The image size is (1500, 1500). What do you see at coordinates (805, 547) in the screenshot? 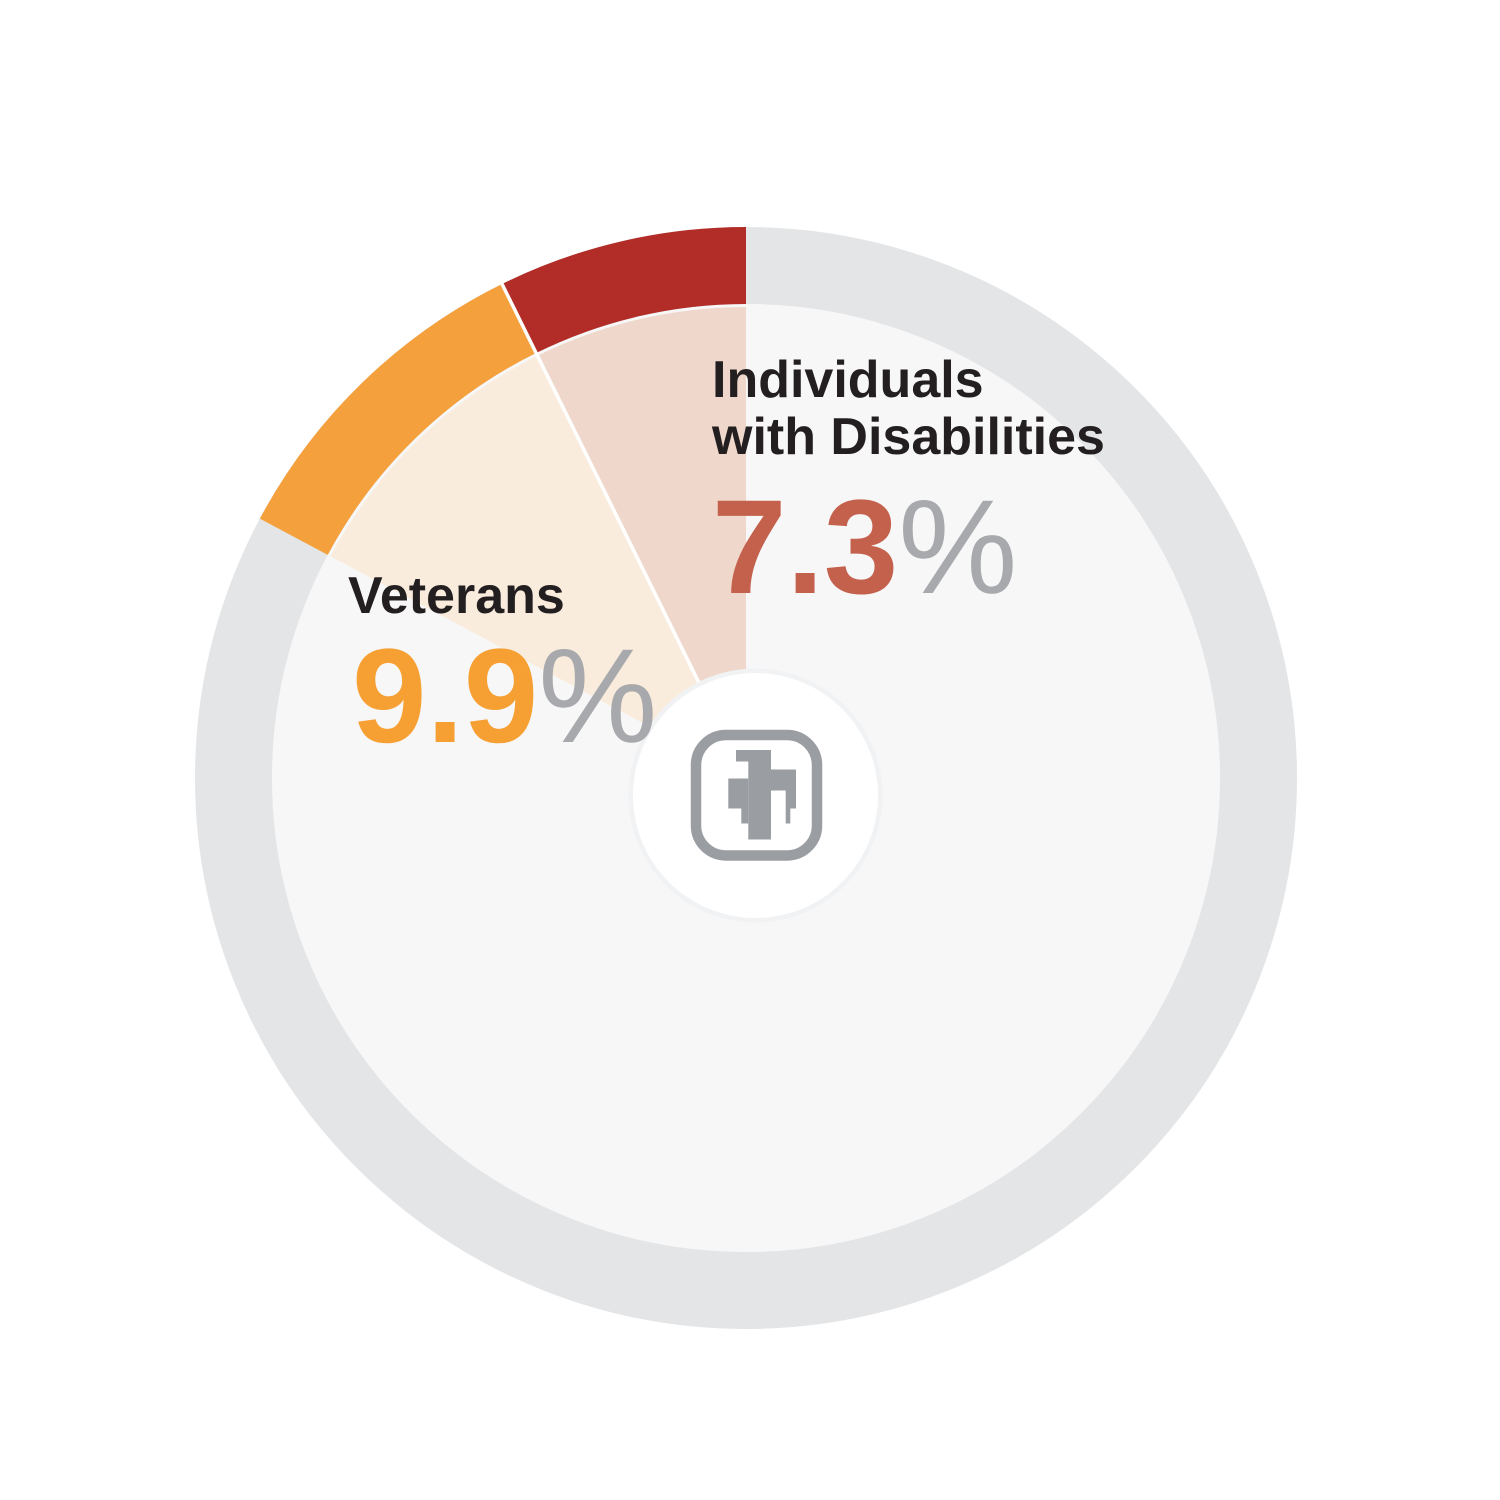
I see `disabilities-value-number: 7.3` at bounding box center [805, 547].